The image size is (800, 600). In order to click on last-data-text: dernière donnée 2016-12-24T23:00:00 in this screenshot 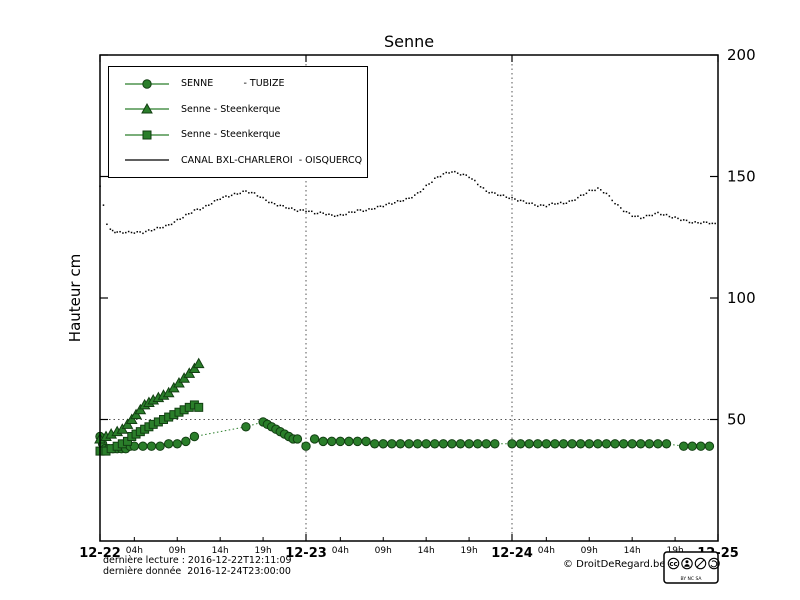, I will do `click(197, 571)`.